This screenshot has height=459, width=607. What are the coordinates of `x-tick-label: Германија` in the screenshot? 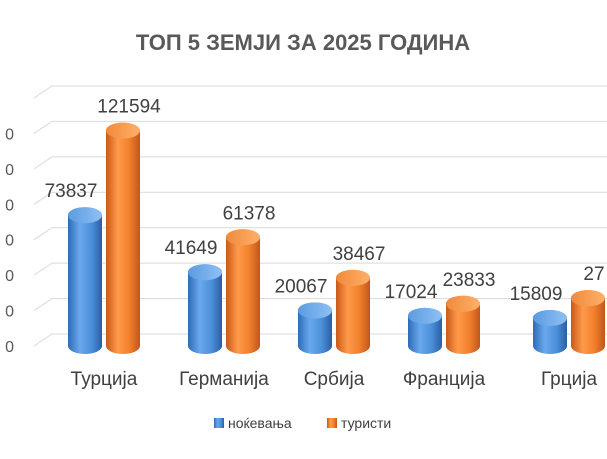 It's located at (224, 379).